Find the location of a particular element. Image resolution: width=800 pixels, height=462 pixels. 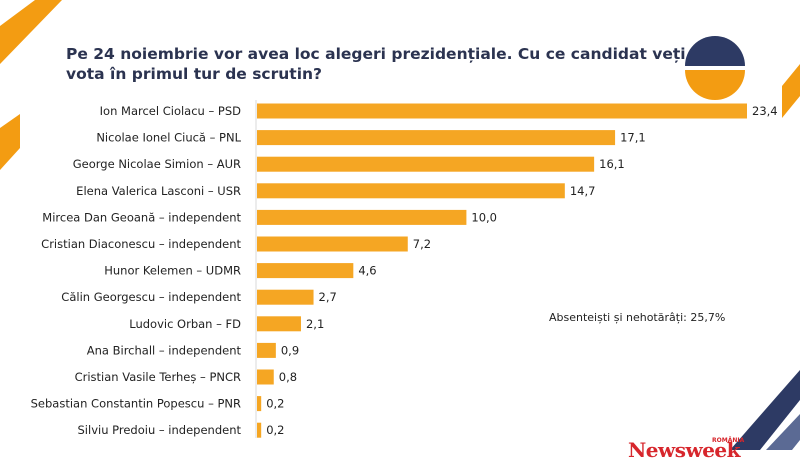

absentee-note: Absenteiști și nehotărâți: 25,7% is located at coordinates (637, 317).